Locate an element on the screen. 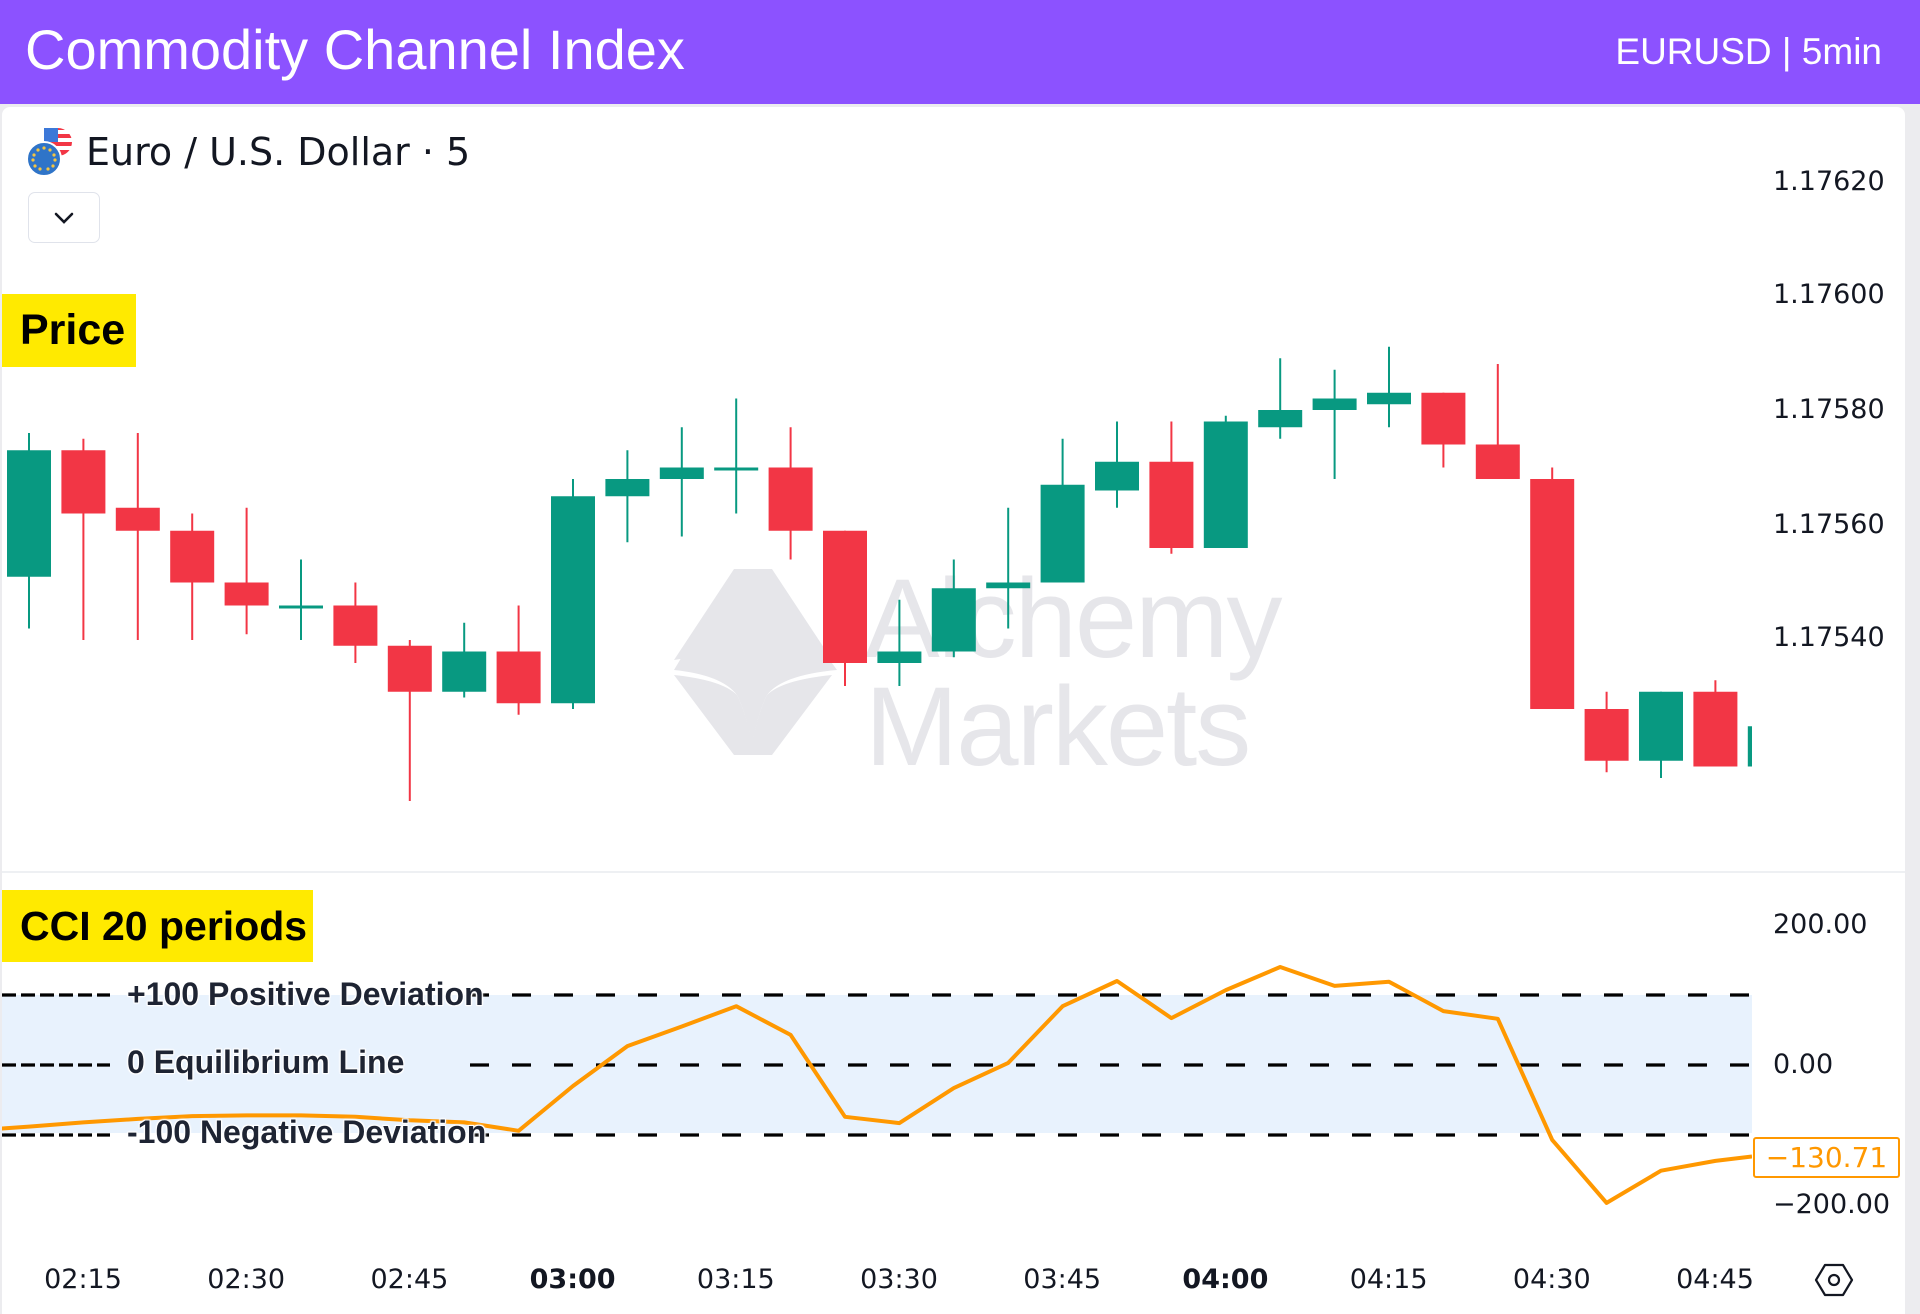 This screenshot has height=1314, width=1920. price-axis-tick: 1.17560 is located at coordinates (1829, 524).